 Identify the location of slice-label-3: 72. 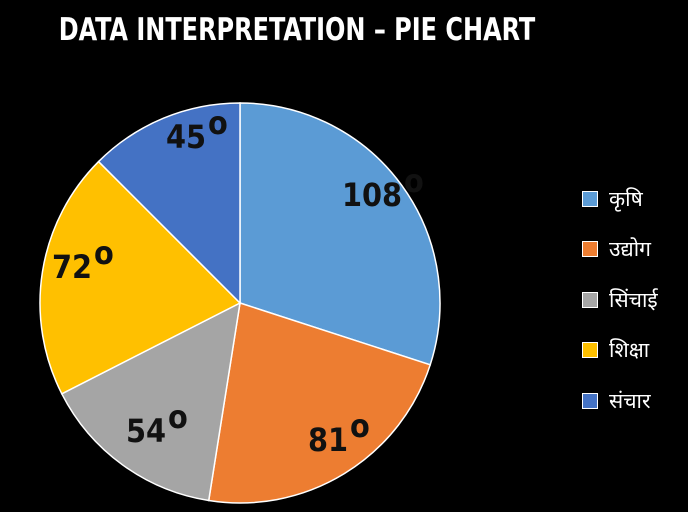
(72, 267).